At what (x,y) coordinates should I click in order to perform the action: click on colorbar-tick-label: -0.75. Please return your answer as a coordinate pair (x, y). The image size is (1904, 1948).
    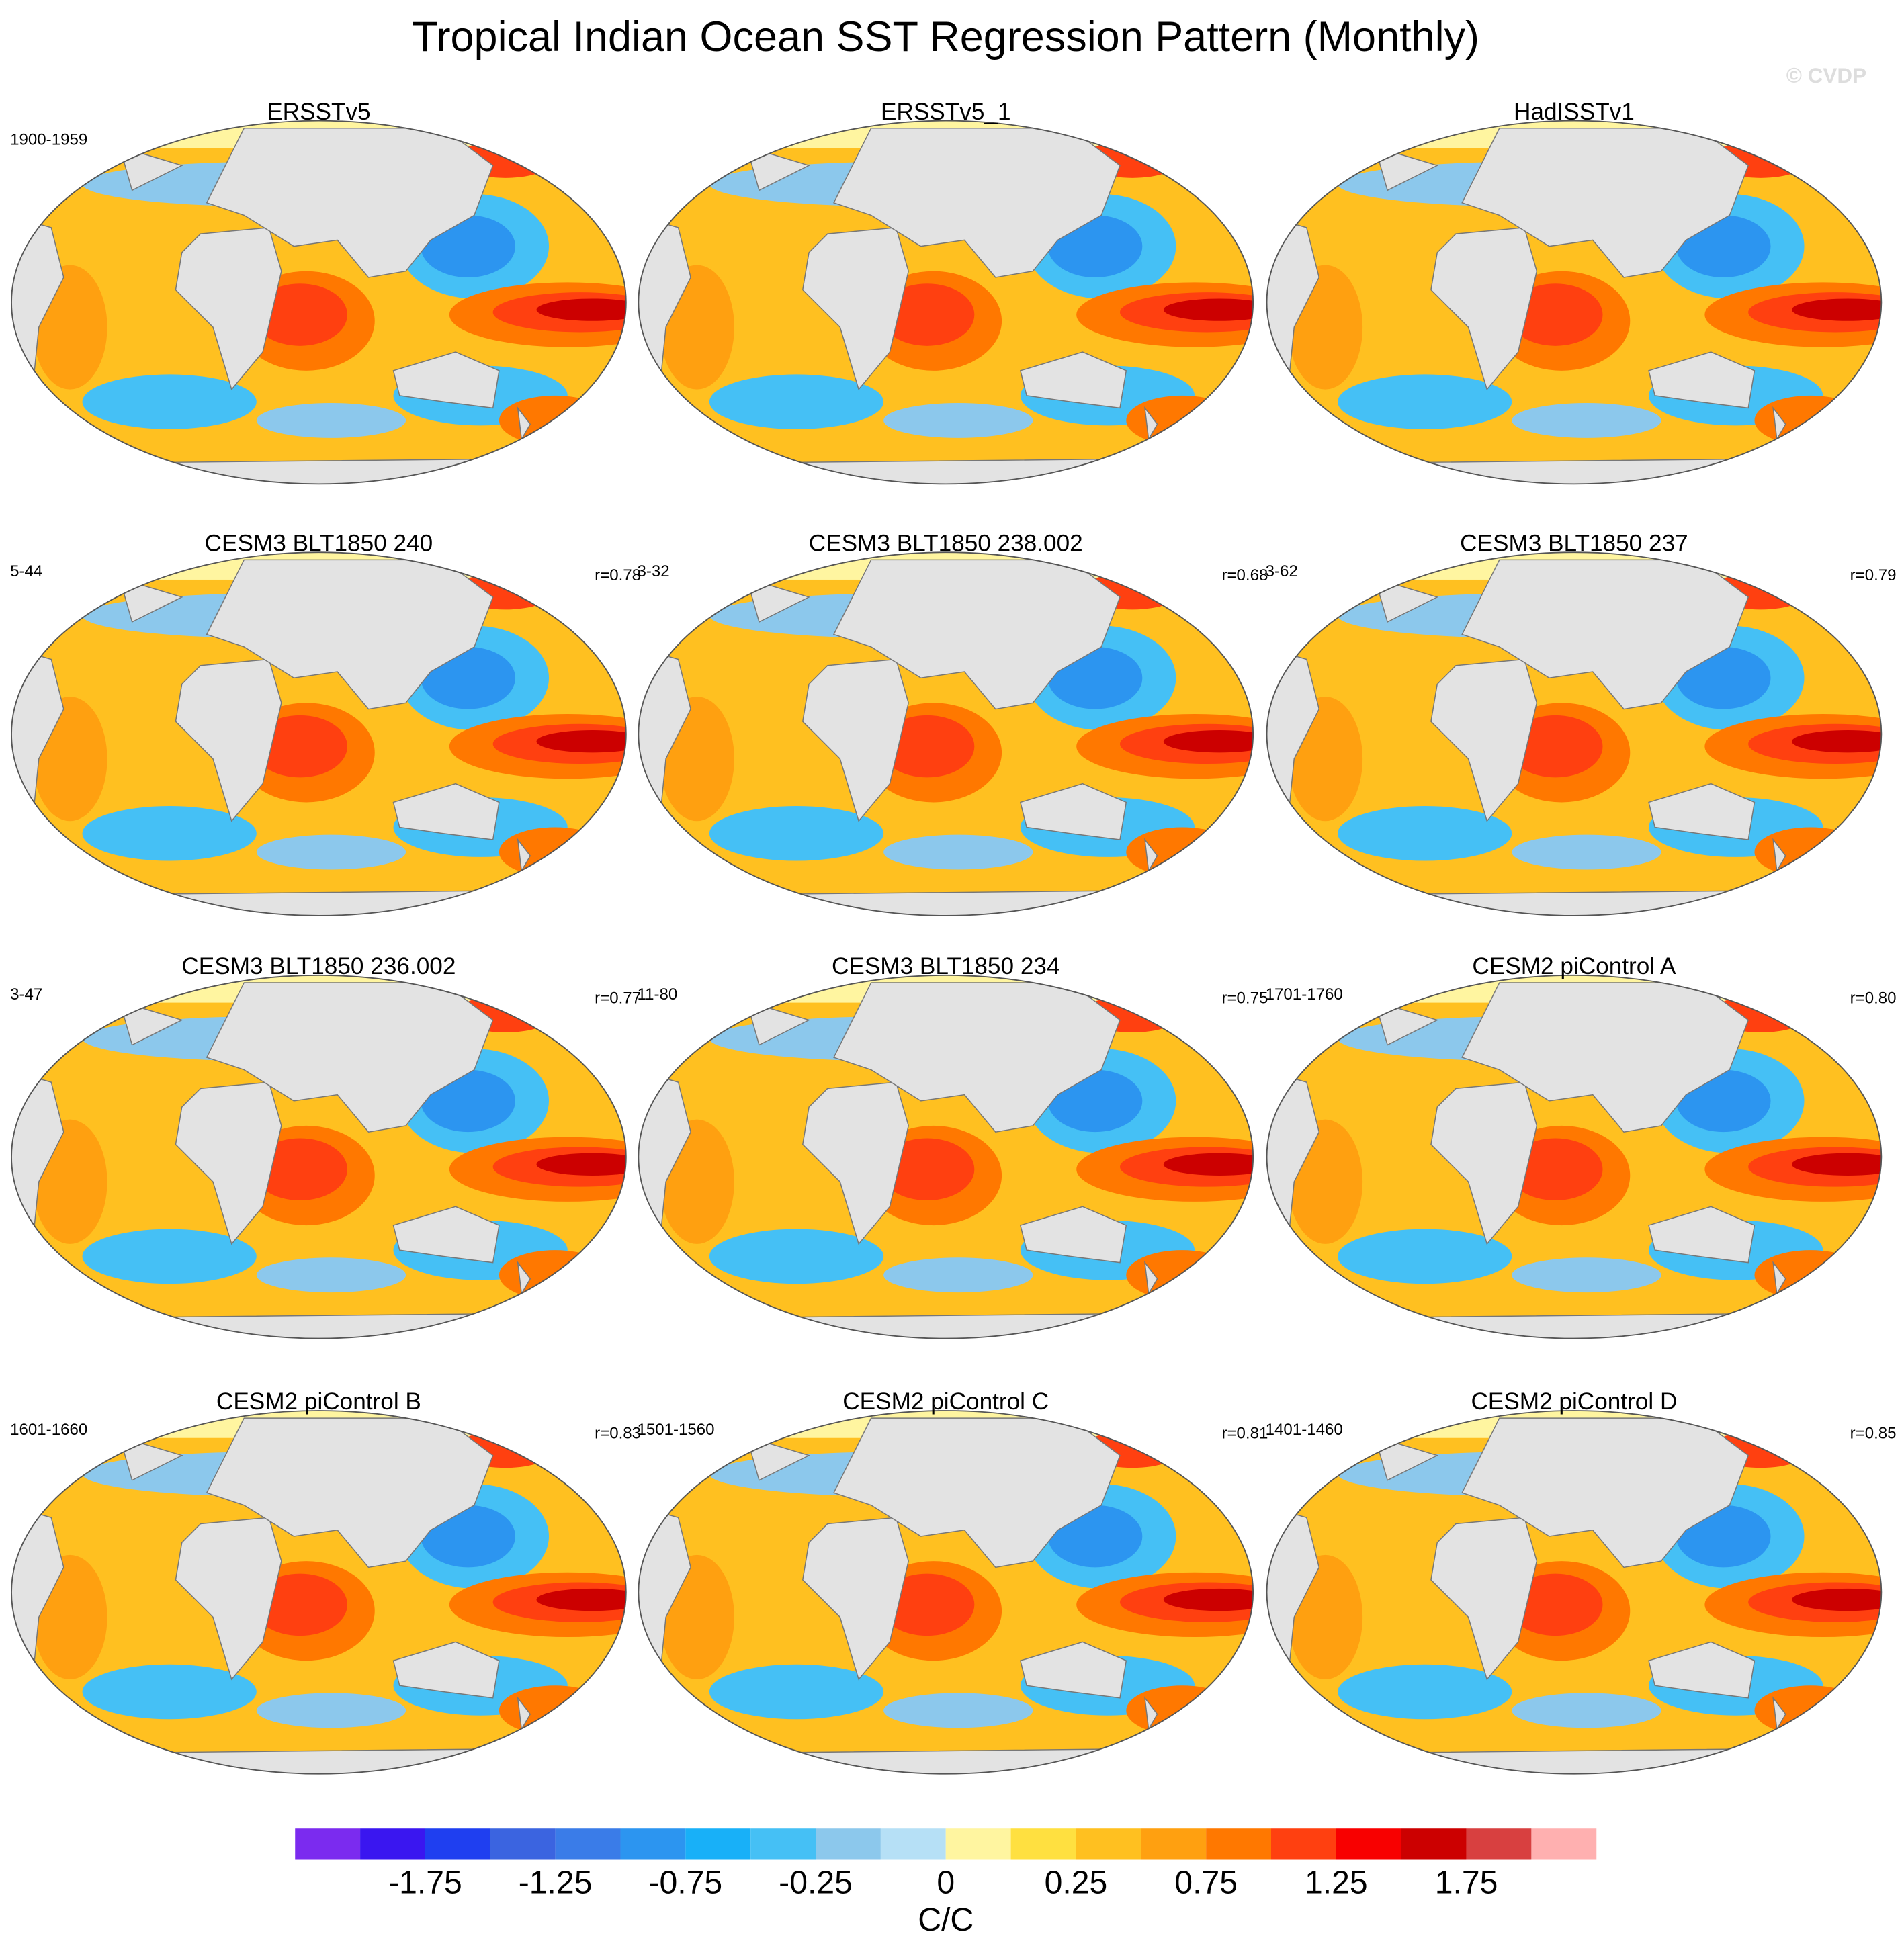
    Looking at the image, I should click on (685, 1882).